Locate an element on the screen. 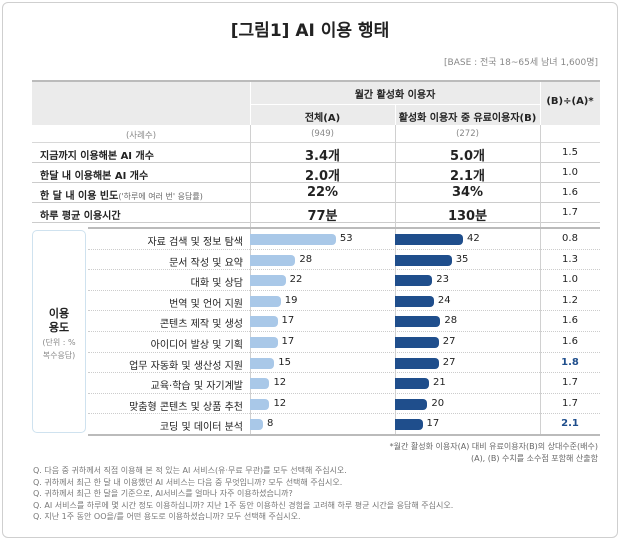 This screenshot has height=540, width=620. bar-b-label: 35 is located at coordinates (462, 259).